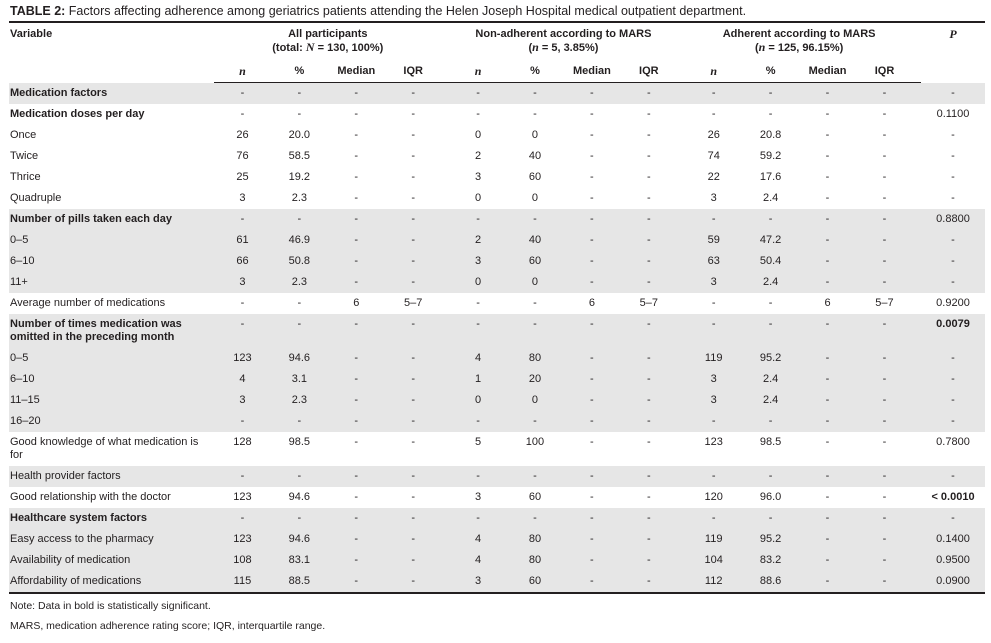  I want to click on cell-value: 2.4, so click(771, 282).